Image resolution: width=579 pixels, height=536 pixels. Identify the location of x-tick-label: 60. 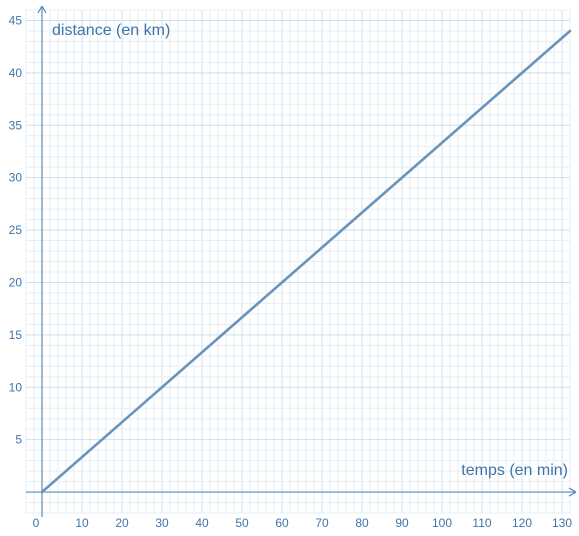
(282, 523).